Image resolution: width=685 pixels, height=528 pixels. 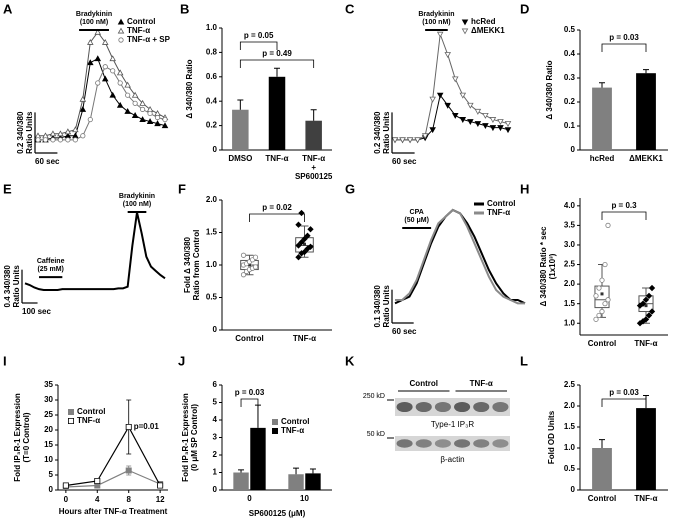 What do you see at coordinates (570, 125) in the screenshot?
I see `y-tick-label: 0.1` at bounding box center [570, 125].